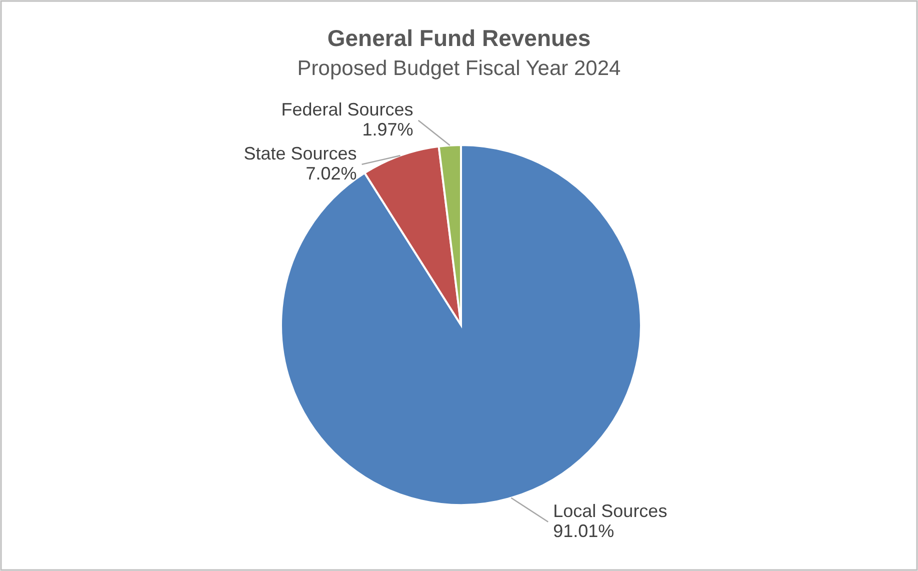 This screenshot has width=918, height=571. I want to click on chart-subtitle: Proposed Budget Fiscal Year 2024, so click(459, 68).